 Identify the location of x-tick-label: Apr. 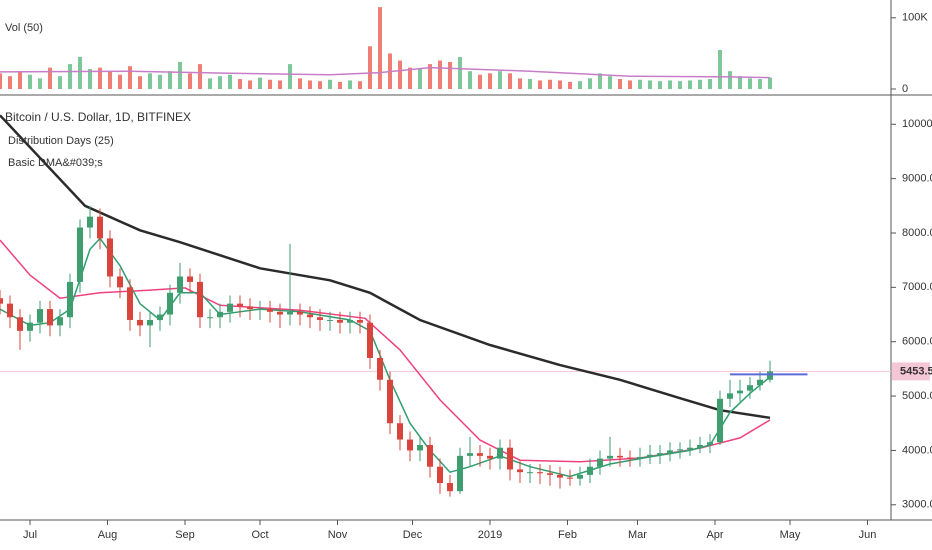
(714, 535).